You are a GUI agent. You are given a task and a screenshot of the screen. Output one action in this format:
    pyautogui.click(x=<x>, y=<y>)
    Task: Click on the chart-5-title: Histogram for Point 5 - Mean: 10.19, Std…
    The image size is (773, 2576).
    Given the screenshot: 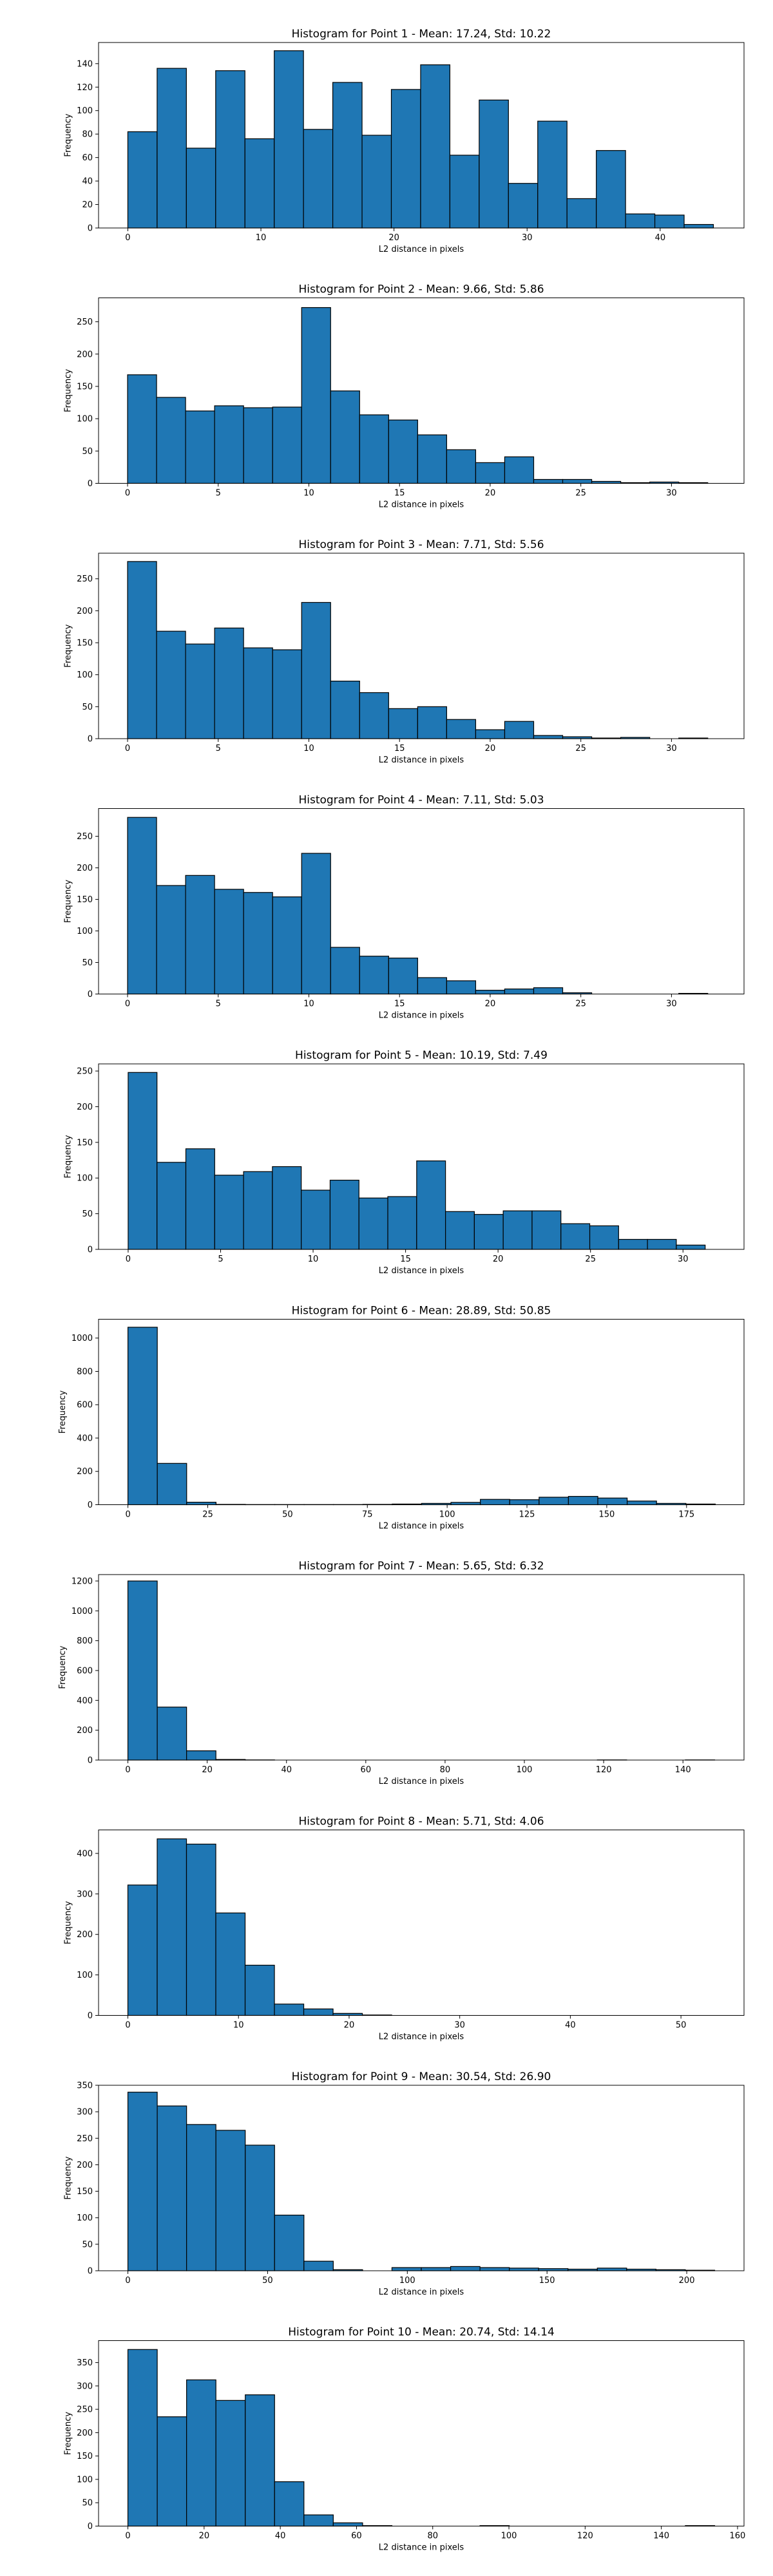 What is the action you would take?
    pyautogui.click(x=421, y=1055)
    